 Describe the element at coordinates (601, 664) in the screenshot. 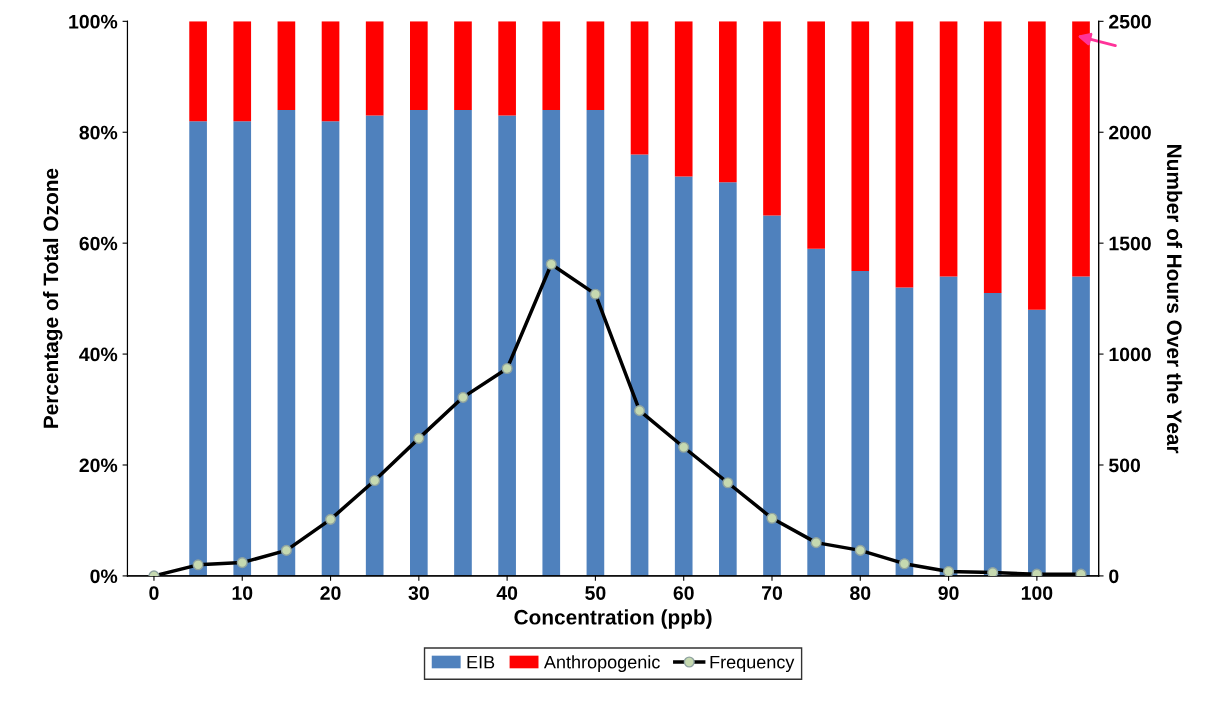

I see `legend-label: Anthropogenic` at that location.